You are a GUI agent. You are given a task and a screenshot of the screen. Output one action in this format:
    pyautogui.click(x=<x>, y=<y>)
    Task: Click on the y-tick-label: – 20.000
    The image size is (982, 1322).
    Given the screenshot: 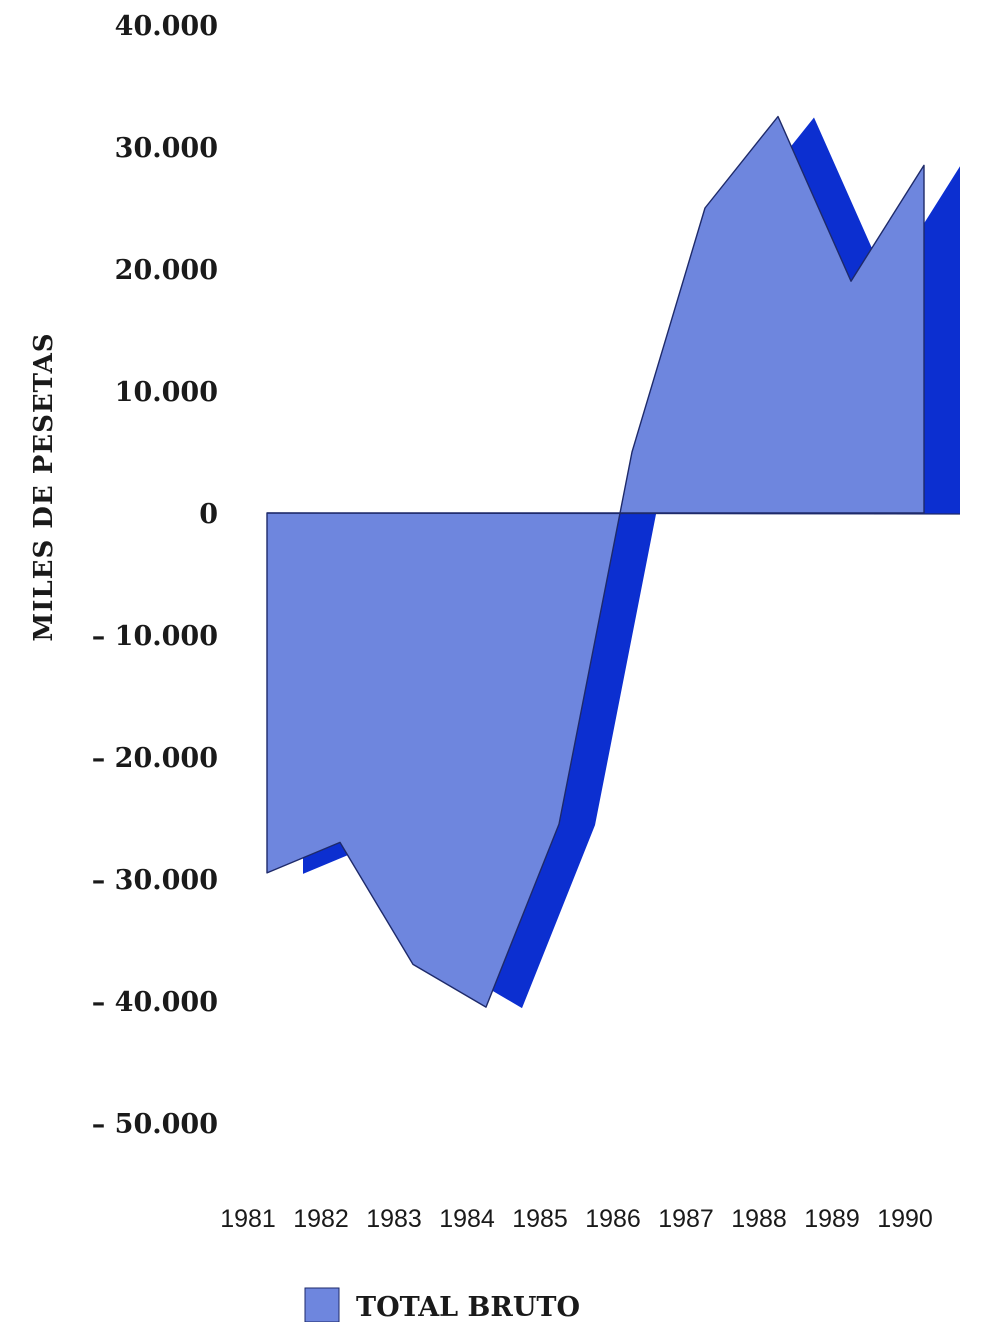 What is the action you would take?
    pyautogui.click(x=155, y=758)
    